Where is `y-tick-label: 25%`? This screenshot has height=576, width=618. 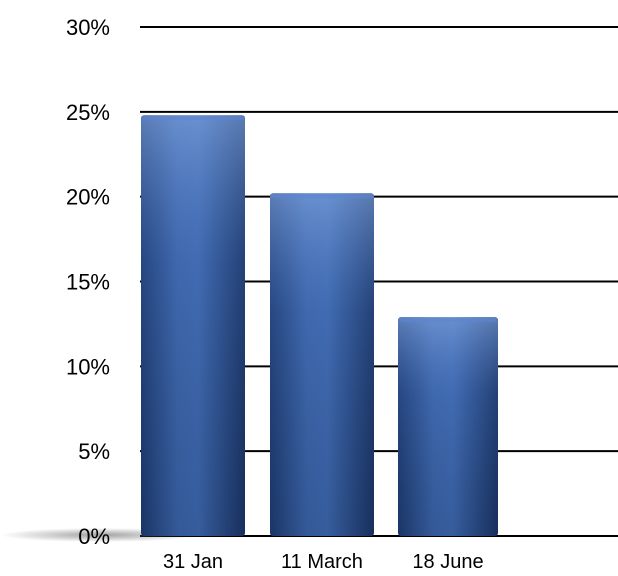
y-tick-label: 25% is located at coordinates (88, 112).